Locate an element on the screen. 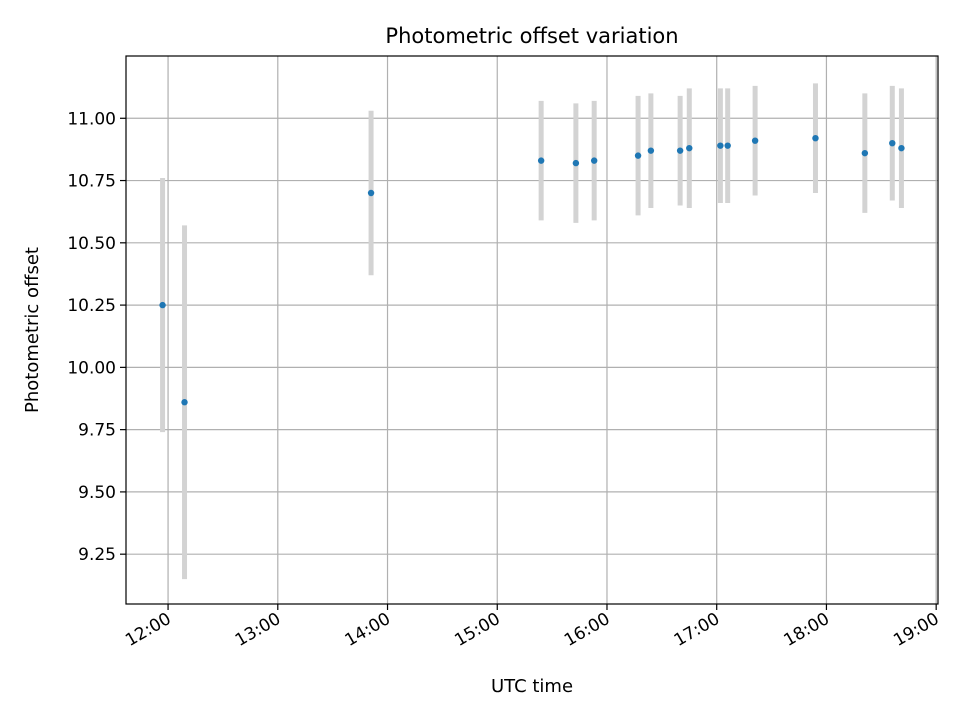  y-tick-label: 10.50 is located at coordinates (91, 244).